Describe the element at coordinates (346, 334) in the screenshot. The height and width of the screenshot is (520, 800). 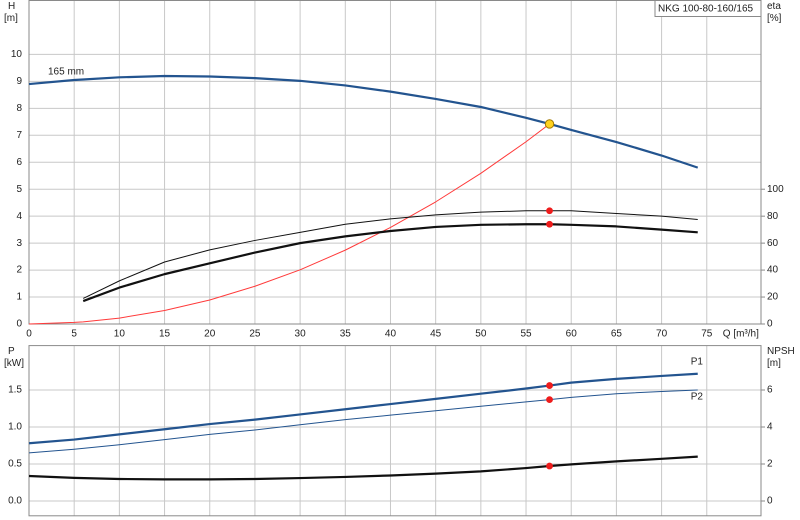
I see `x-tick-label: 35` at that location.